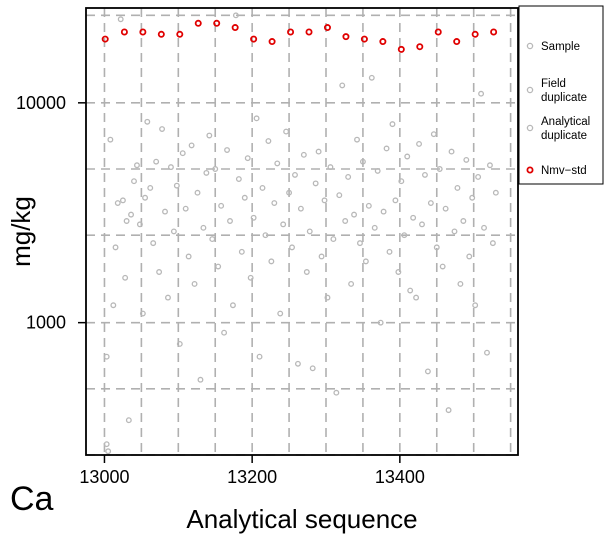 This screenshot has width=605, height=542. What do you see at coordinates (104, 477) in the screenshot?
I see `x-tick-label: 13000` at bounding box center [104, 477].